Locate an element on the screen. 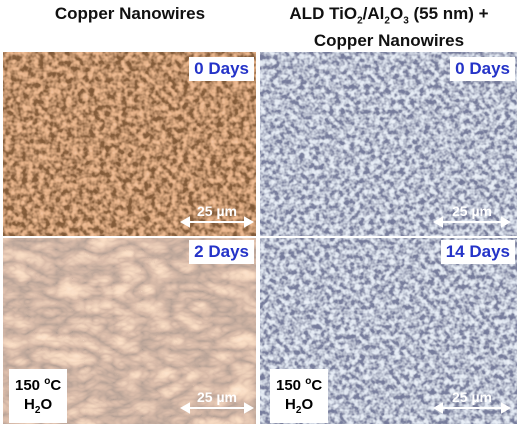 The width and height of the screenshot is (520, 427). text: ALD TiO is located at coordinates (323, 13).